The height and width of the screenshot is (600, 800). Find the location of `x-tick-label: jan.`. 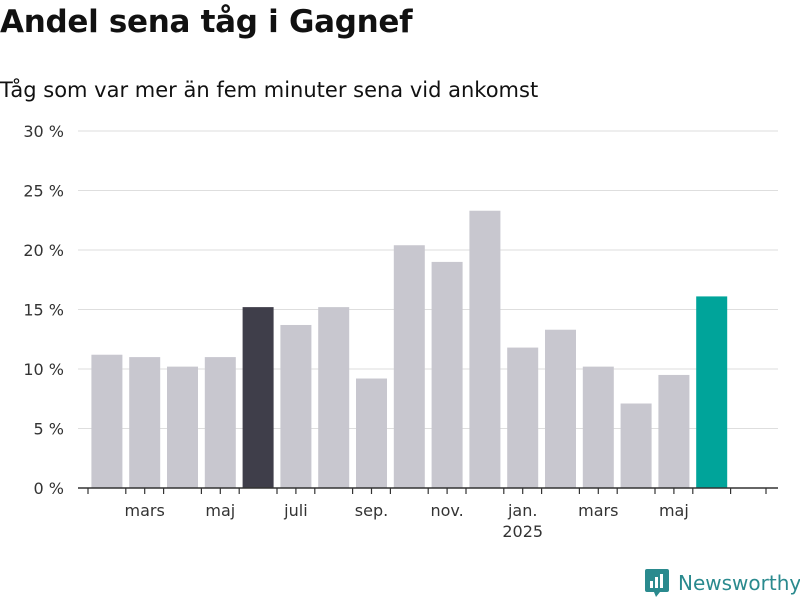

x-tick-label: jan. is located at coordinates (522, 510).